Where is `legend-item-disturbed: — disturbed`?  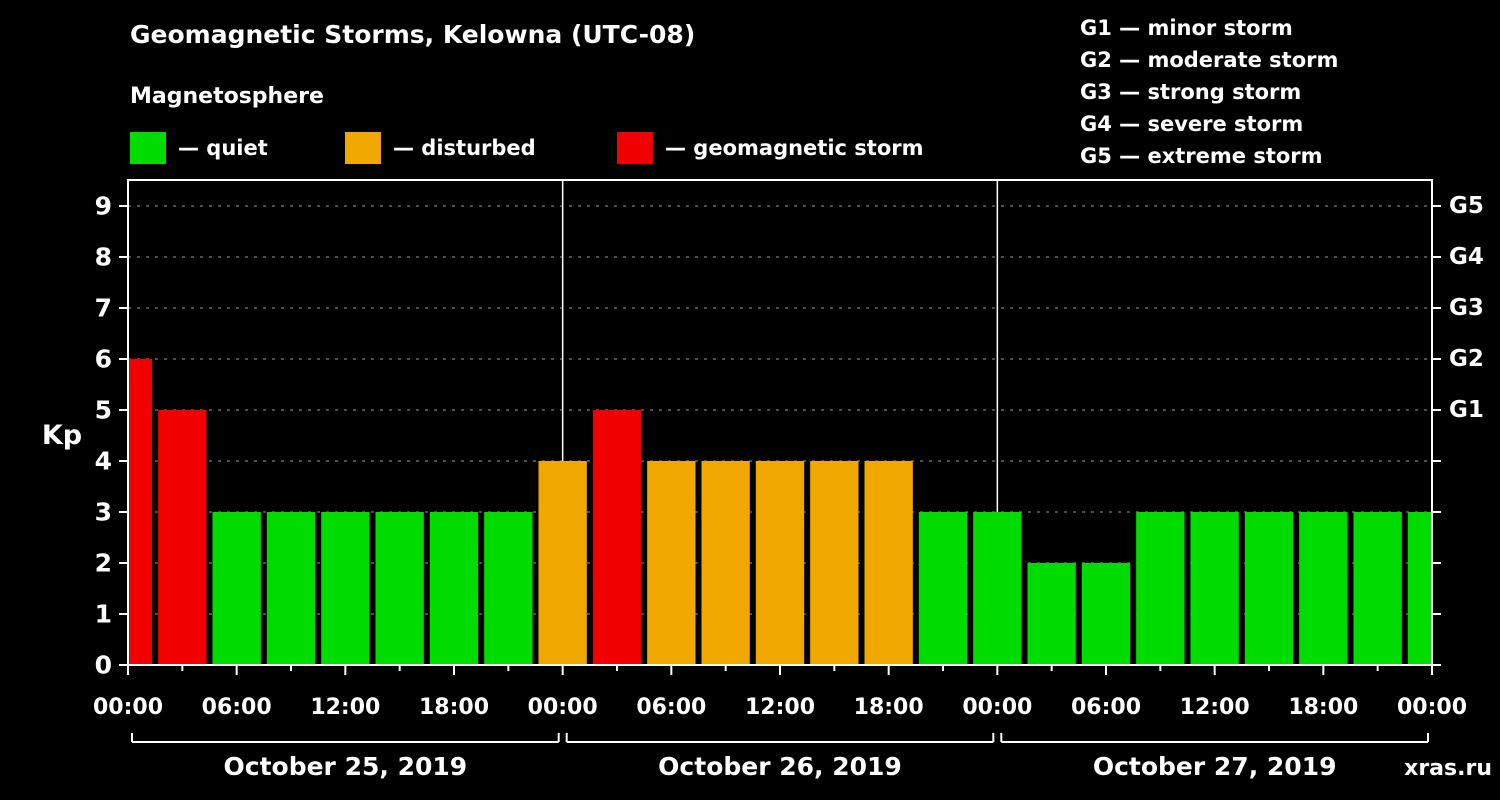
legend-item-disturbed: — disturbed is located at coordinates (440, 148).